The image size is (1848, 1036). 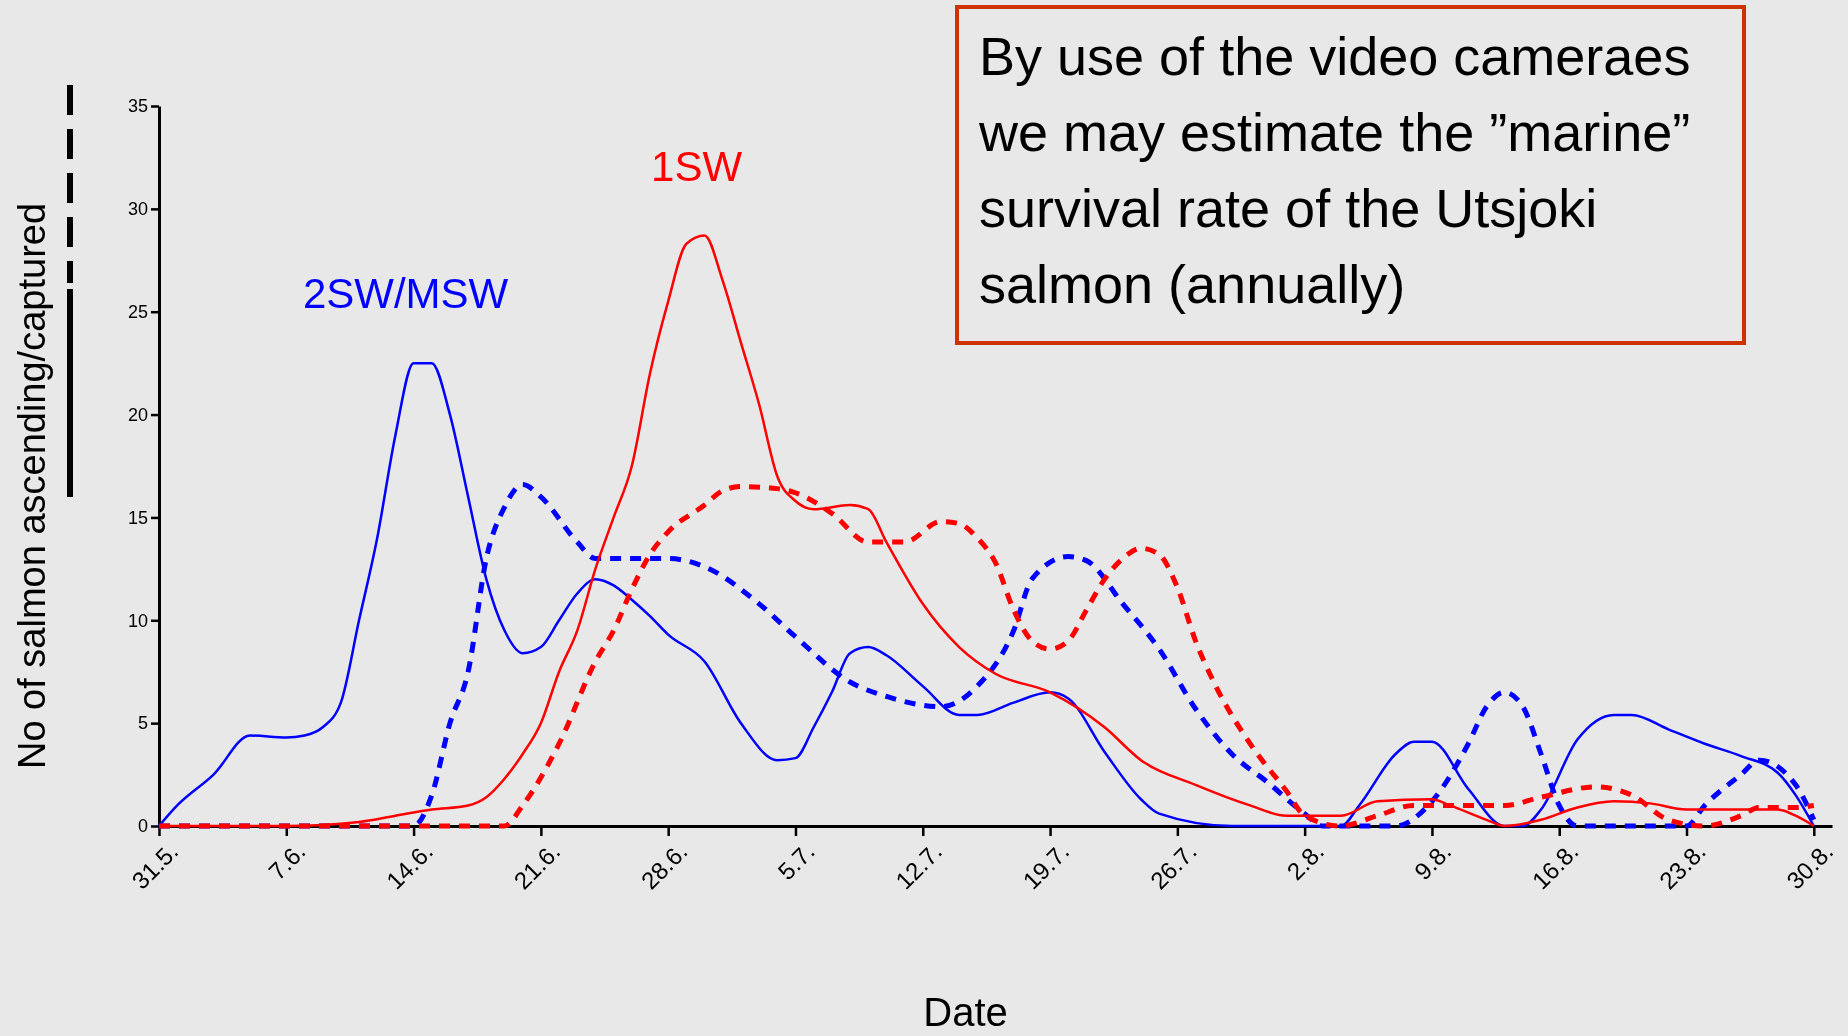 What do you see at coordinates (1305, 861) in the screenshot?
I see `x-tick-label: 2.8.` at bounding box center [1305, 861].